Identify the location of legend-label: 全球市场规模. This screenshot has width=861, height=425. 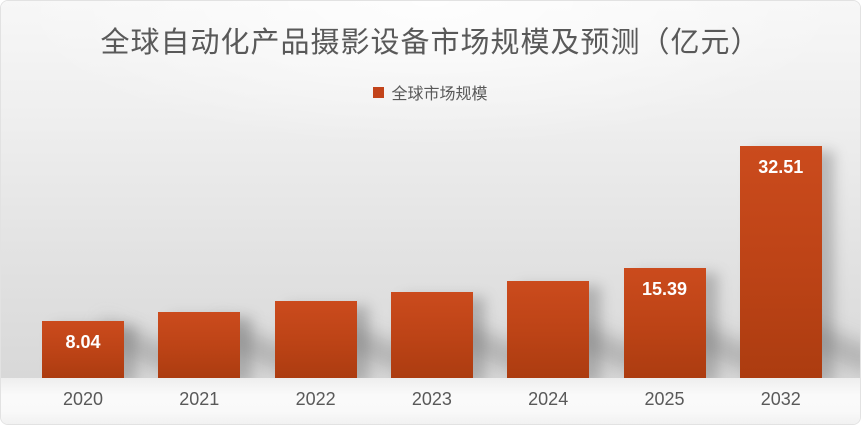
(439, 94).